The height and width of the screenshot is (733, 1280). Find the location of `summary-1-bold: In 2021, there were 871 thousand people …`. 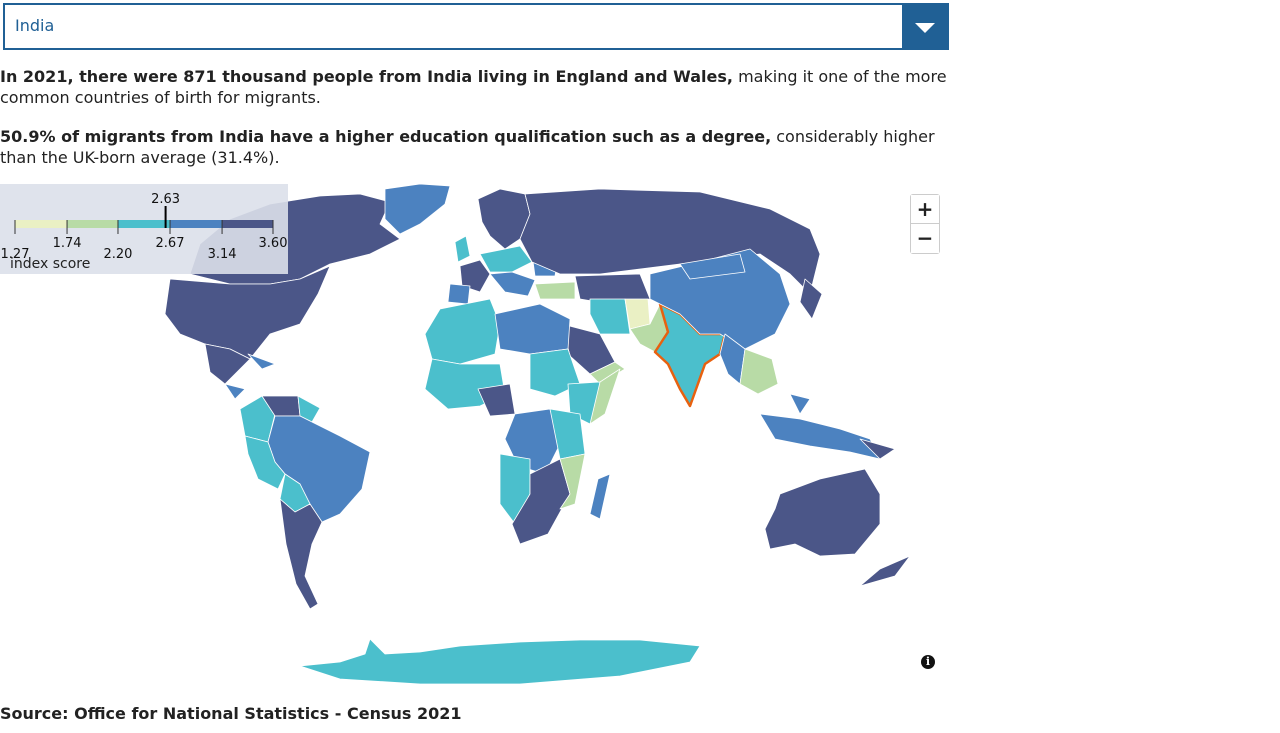

summary-1-bold: In 2021, there were 871 thousand people … is located at coordinates (366, 76).